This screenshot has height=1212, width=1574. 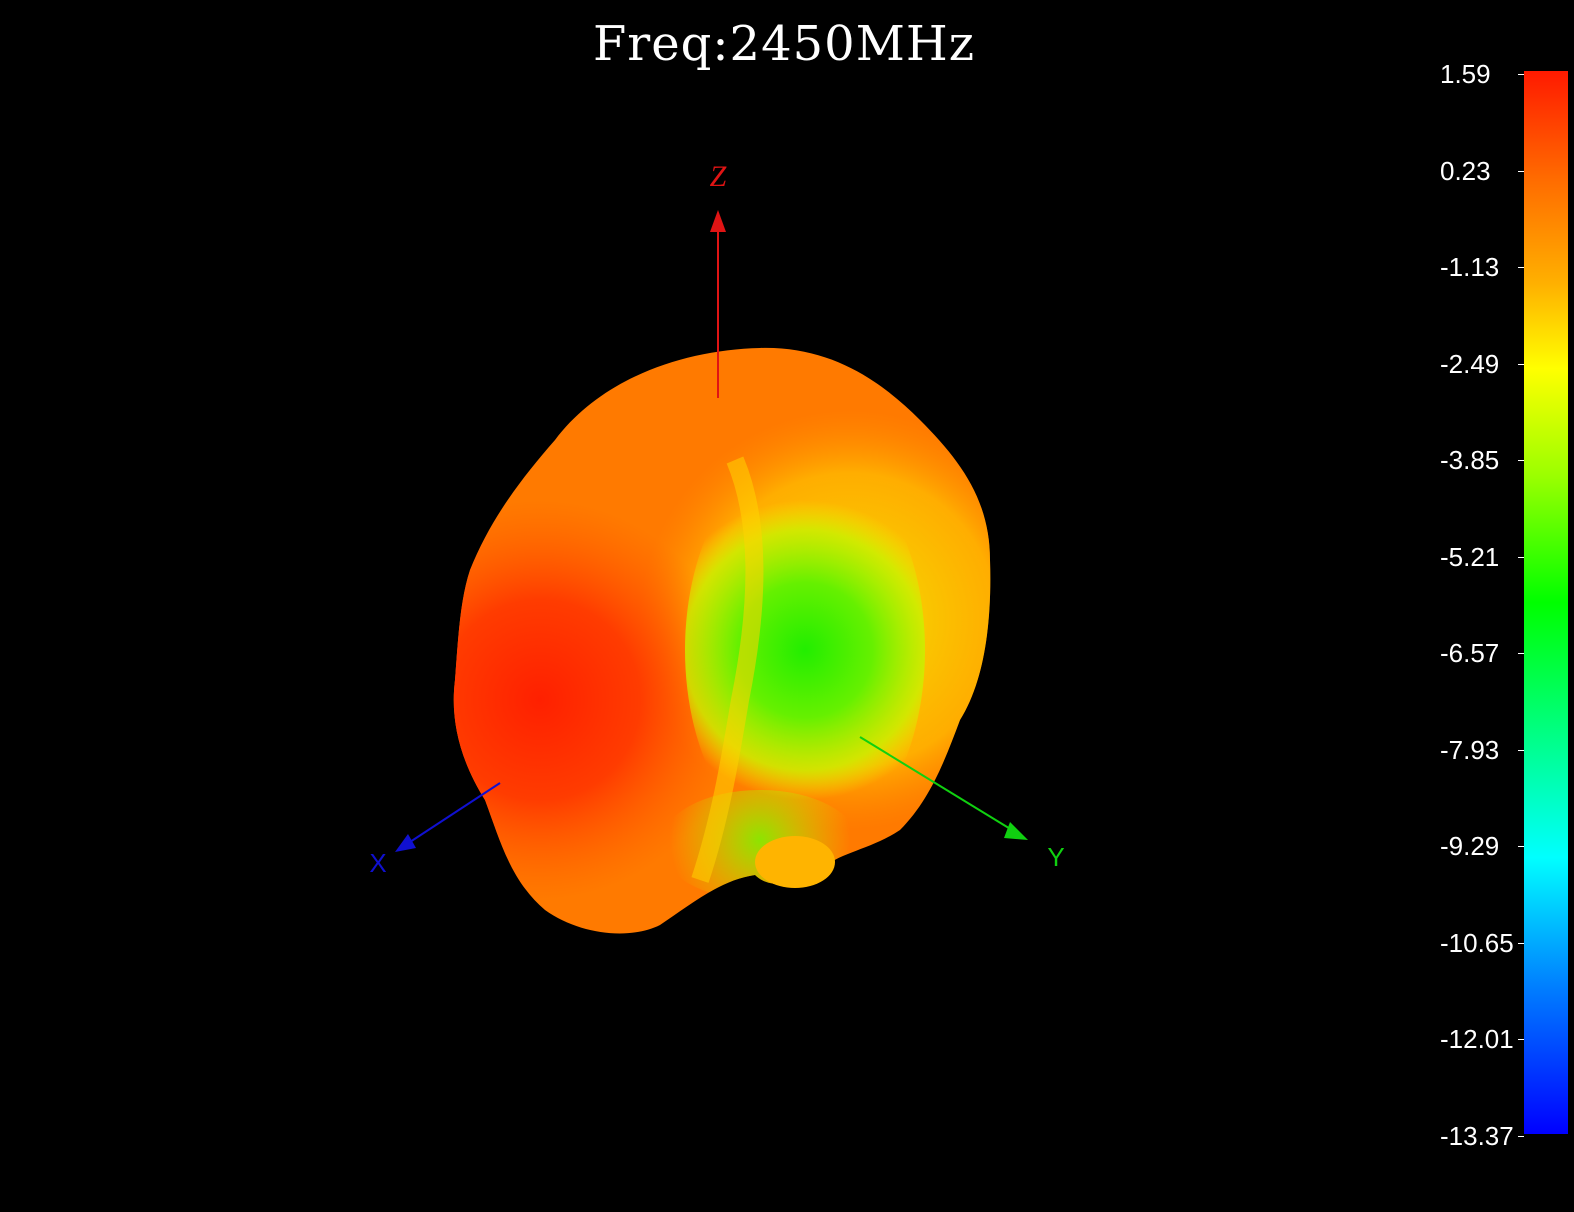 I want to click on z-axis-label: Z, so click(x=718, y=176).